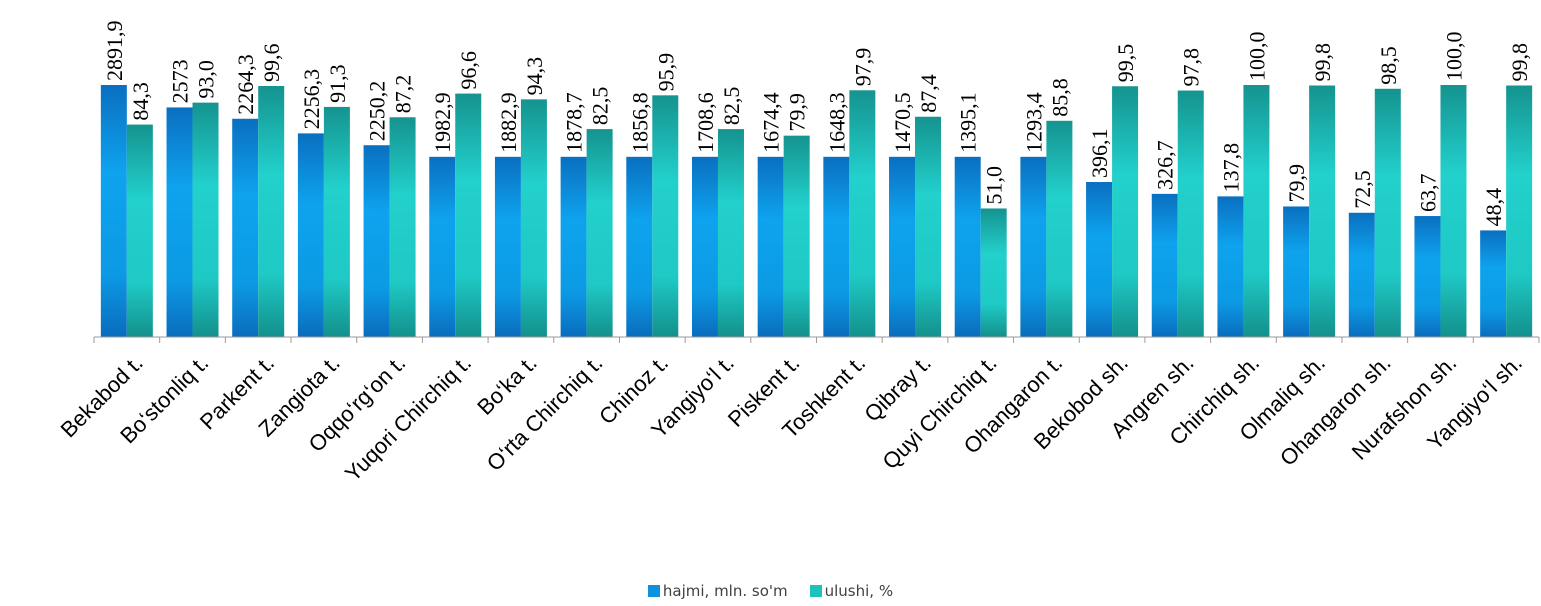 Image resolution: width=1541 pixels, height=606 pixels. I want to click on data-label-hajmi: 1882,9, so click(508, 122).